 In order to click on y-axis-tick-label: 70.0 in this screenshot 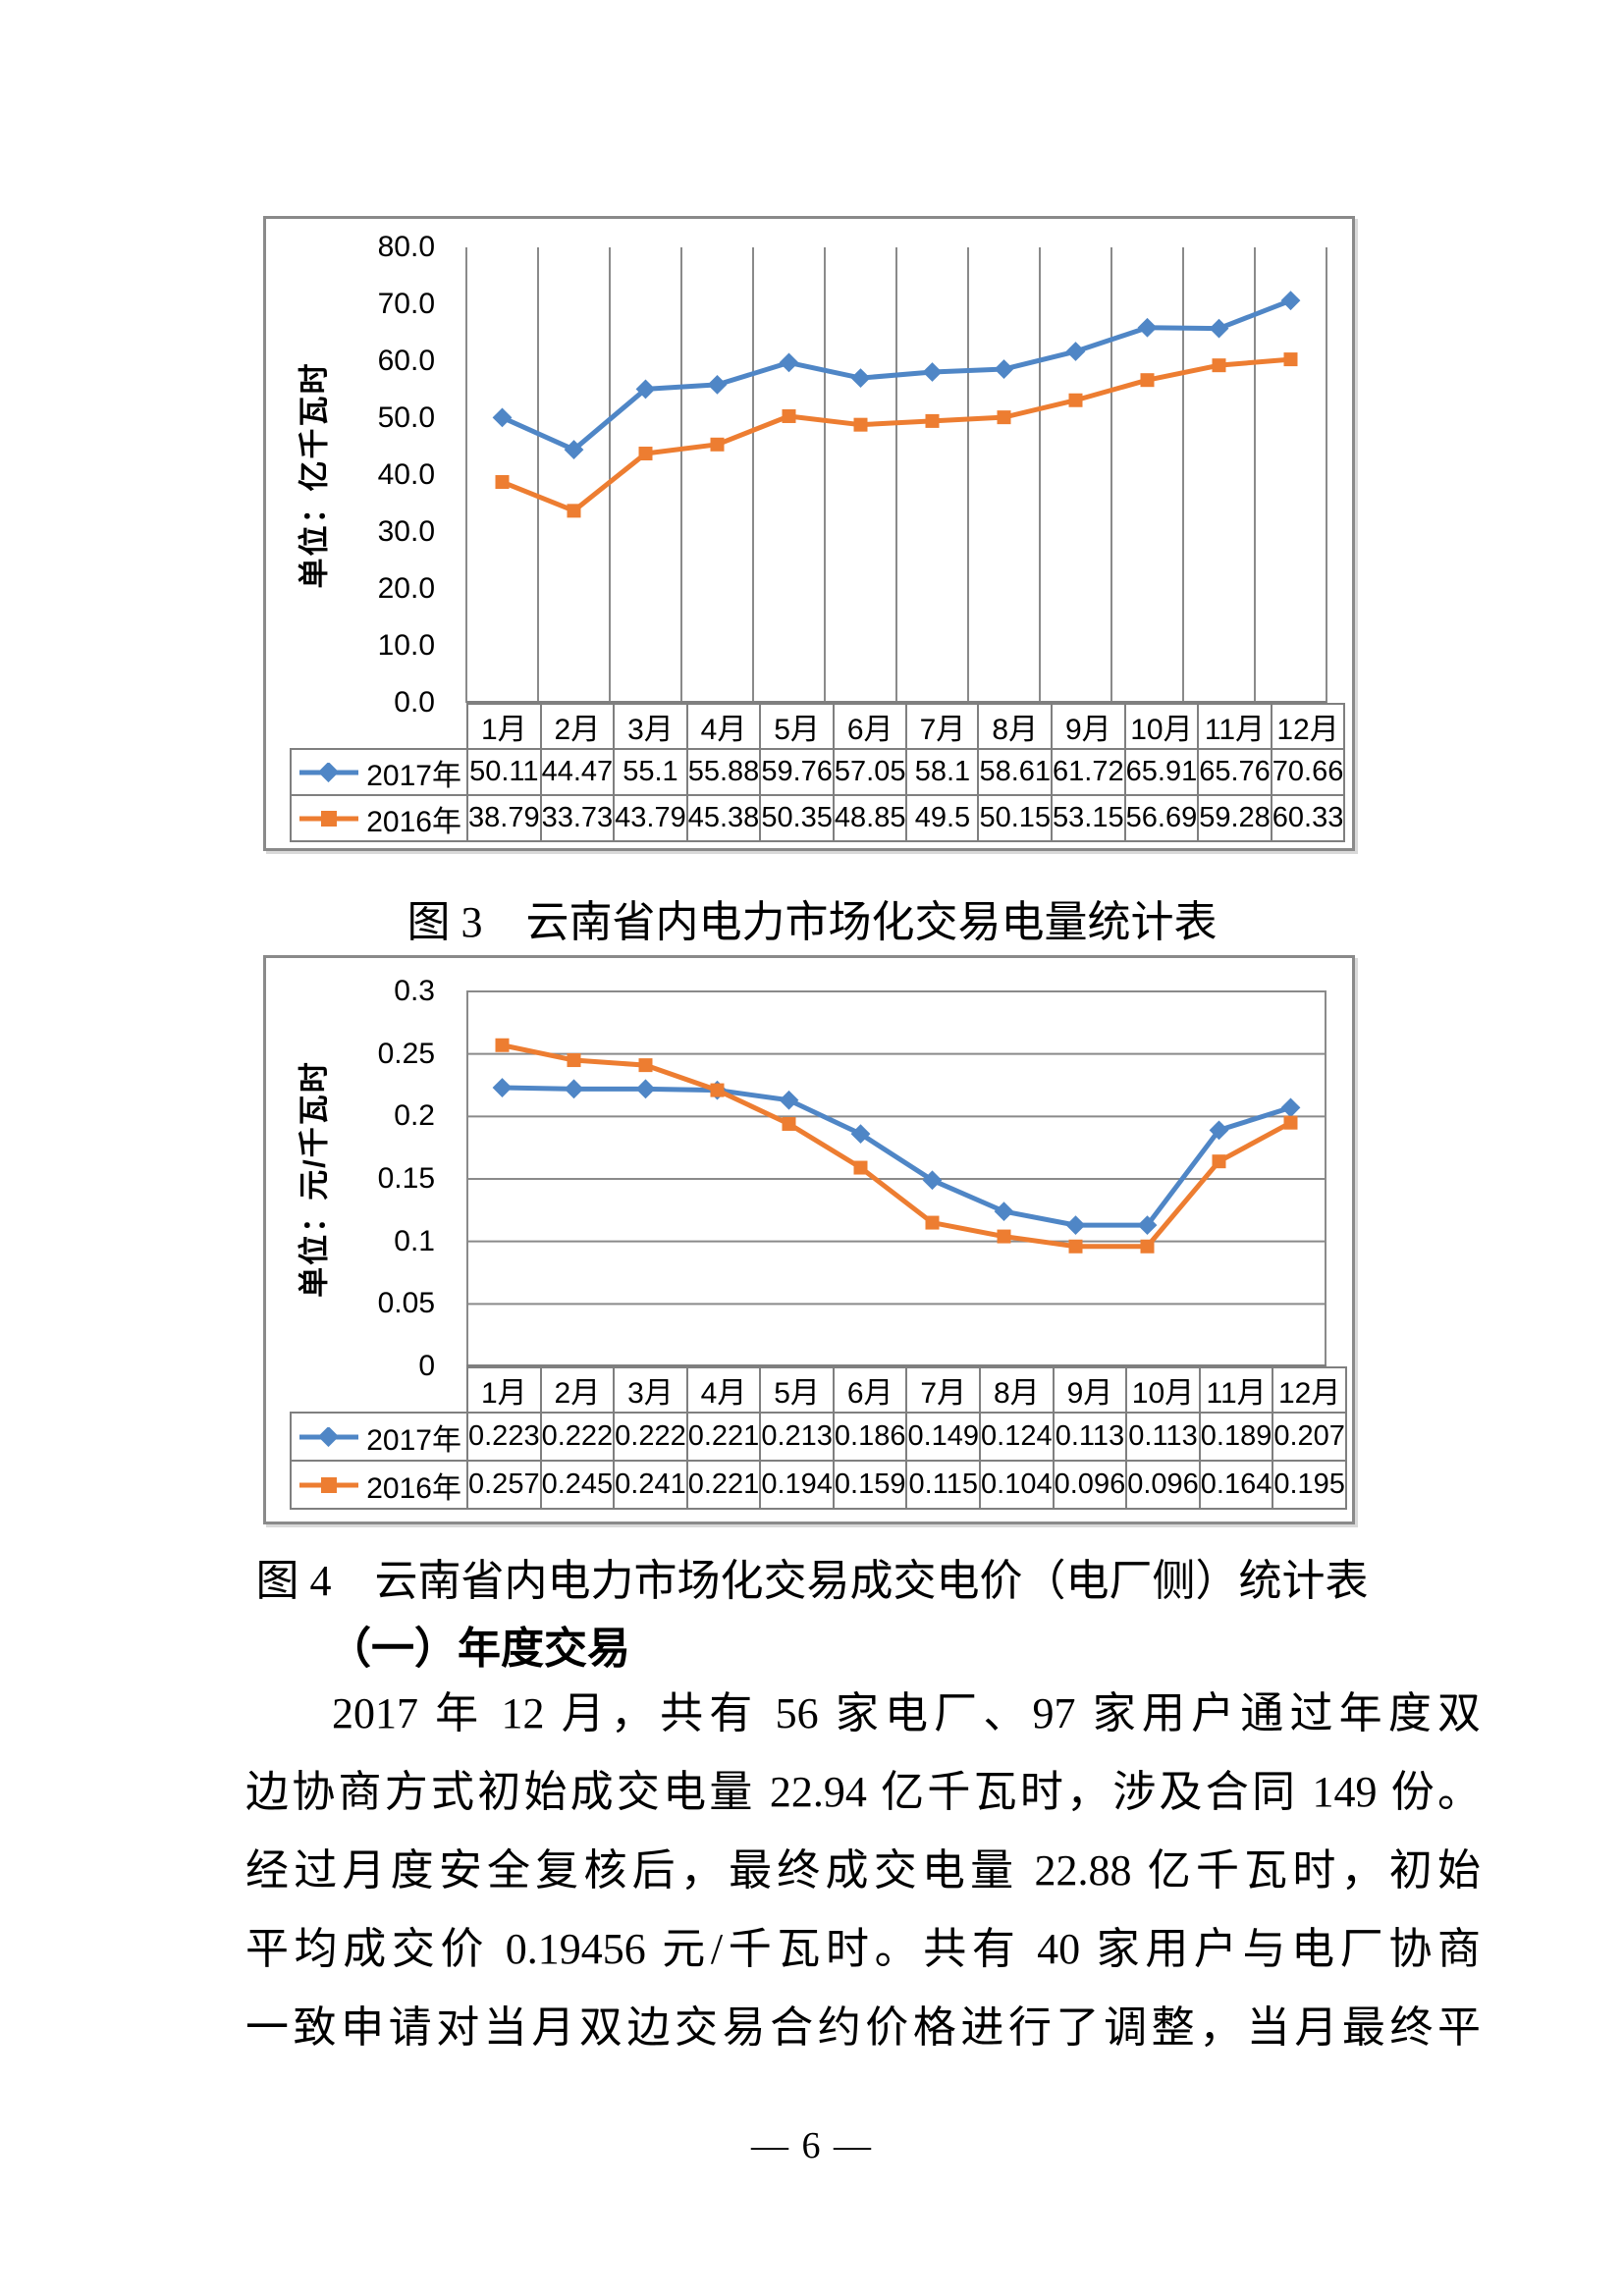, I will do `click(406, 304)`.